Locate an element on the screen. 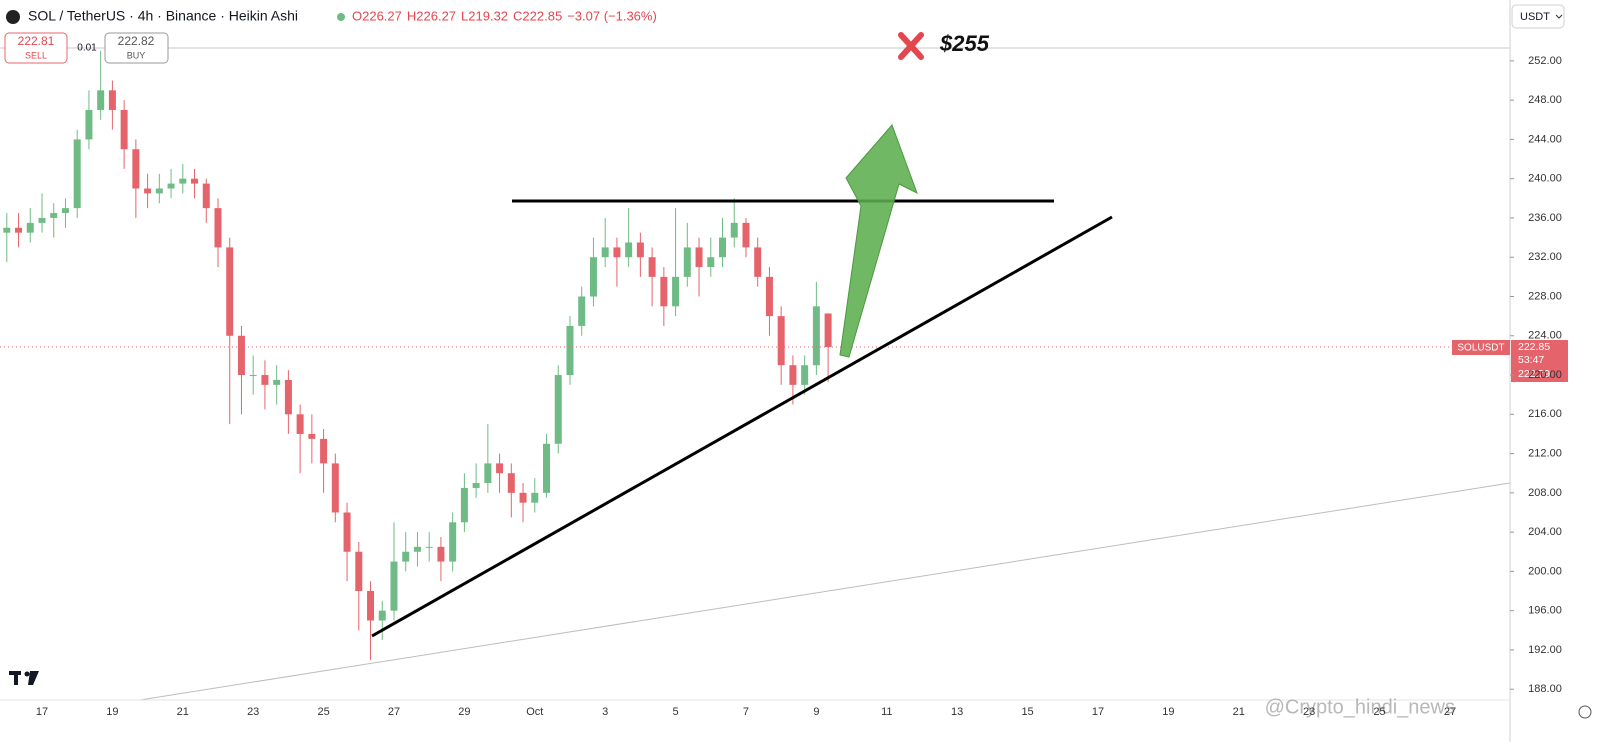 Image resolution: width=1600 pixels, height=747 pixels. y-tick-label: 244.00 is located at coordinates (1545, 139).